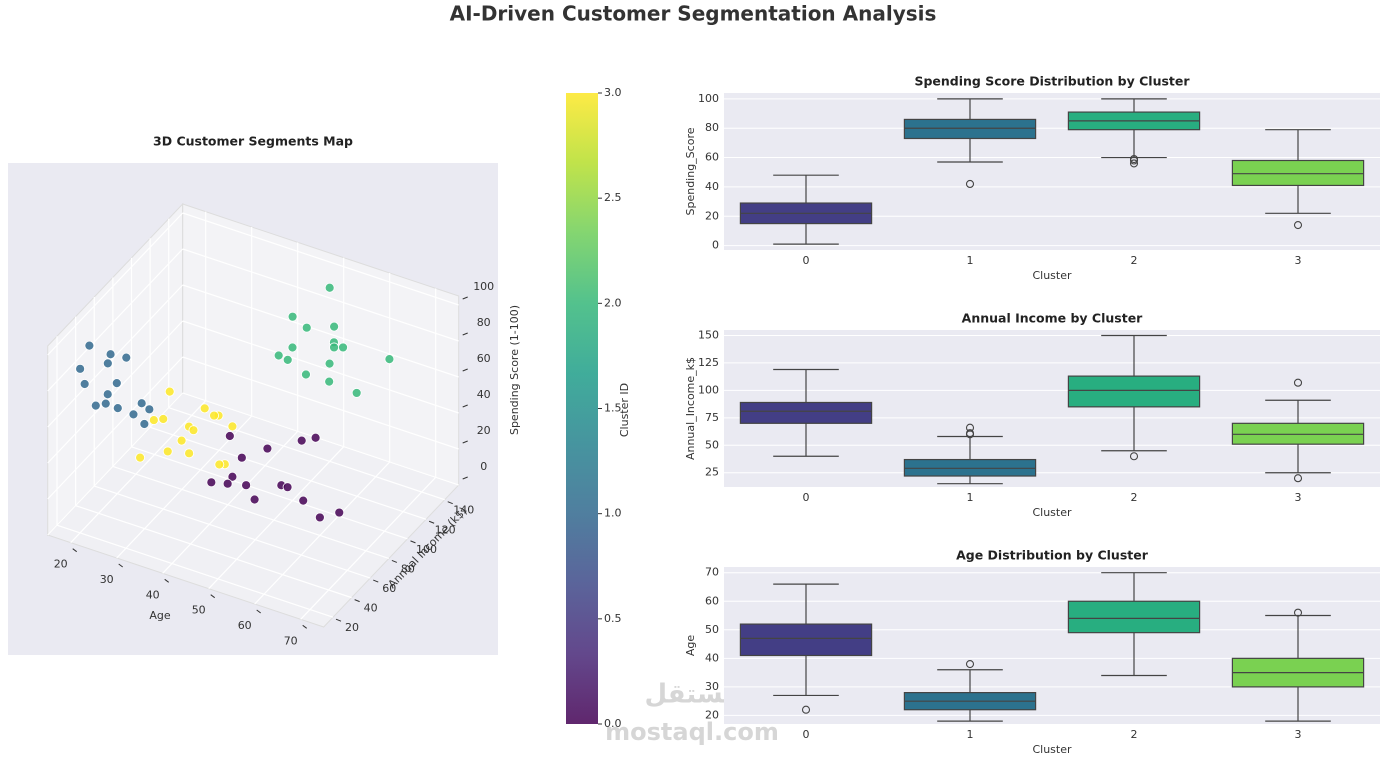 This screenshot has height=762, width=1386. Describe the element at coordinates (712, 186) in the screenshot. I see `y-tick-label: 40` at that location.